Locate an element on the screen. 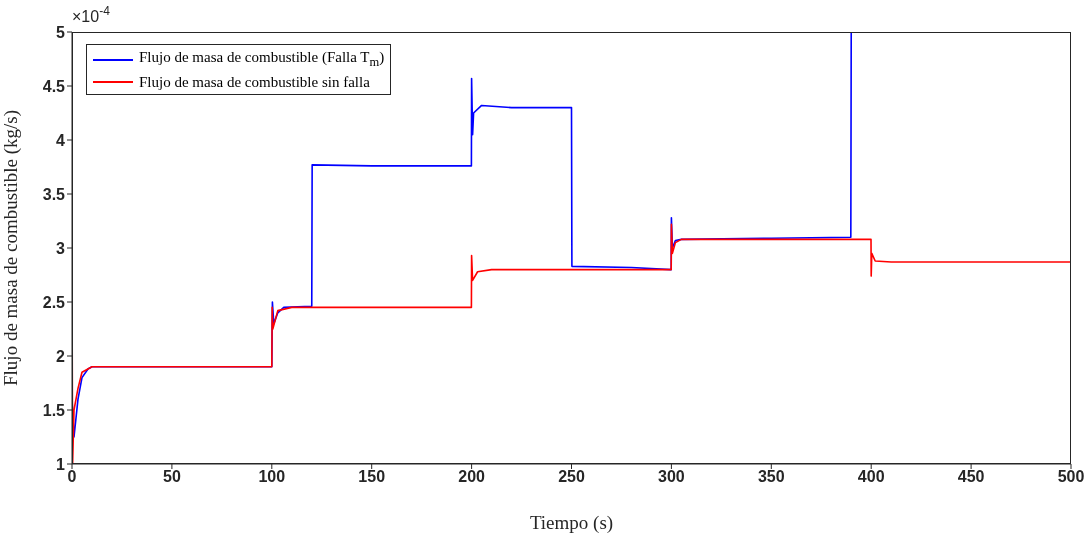 The image size is (1091, 535). x-tick-label: 100 is located at coordinates (272, 477).